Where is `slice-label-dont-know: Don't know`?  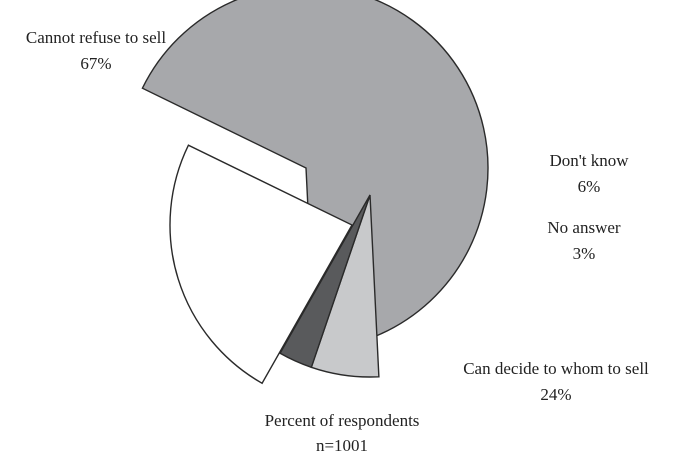 slice-label-dont-know: Don't know is located at coordinates (589, 160).